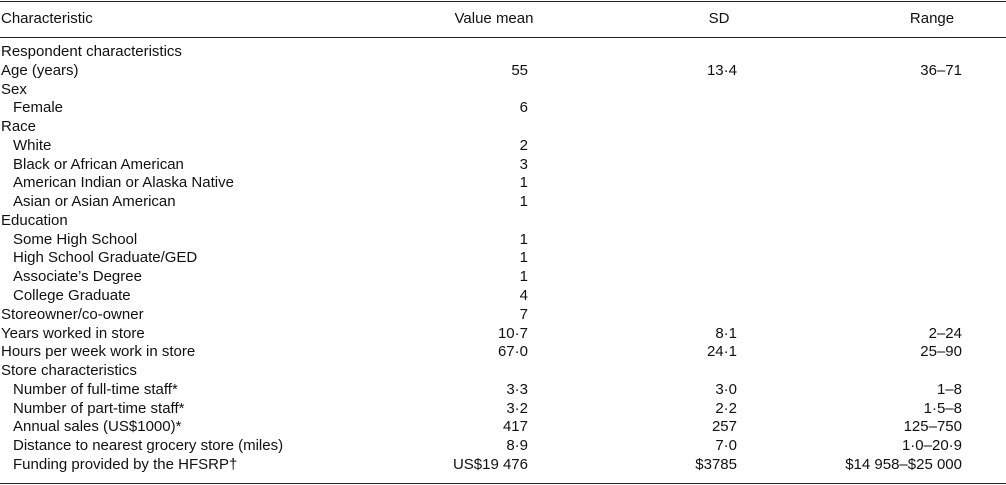 The width and height of the screenshot is (1006, 485). I want to click on cell-value: 1–8, so click(949, 389).